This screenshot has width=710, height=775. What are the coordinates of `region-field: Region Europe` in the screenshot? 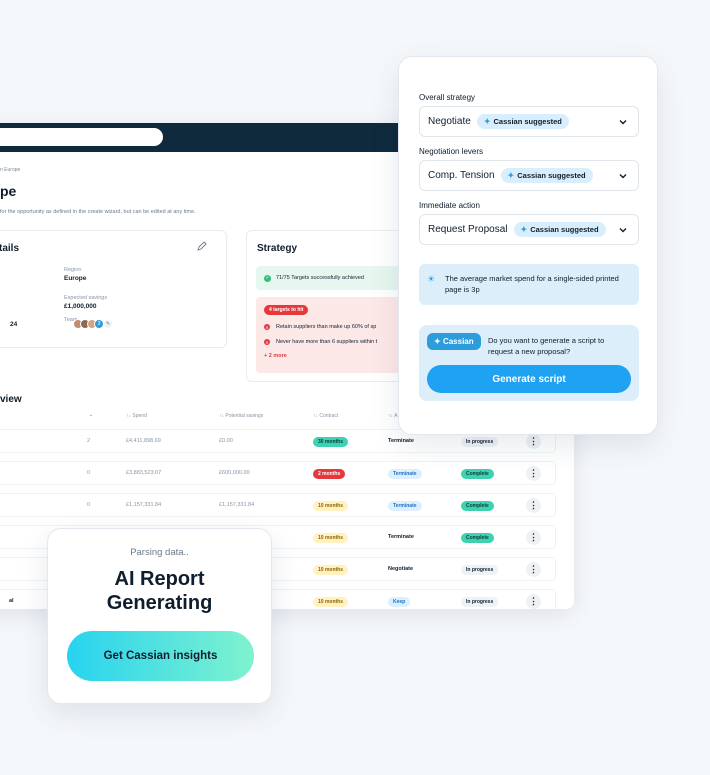 It's located at (75, 274).